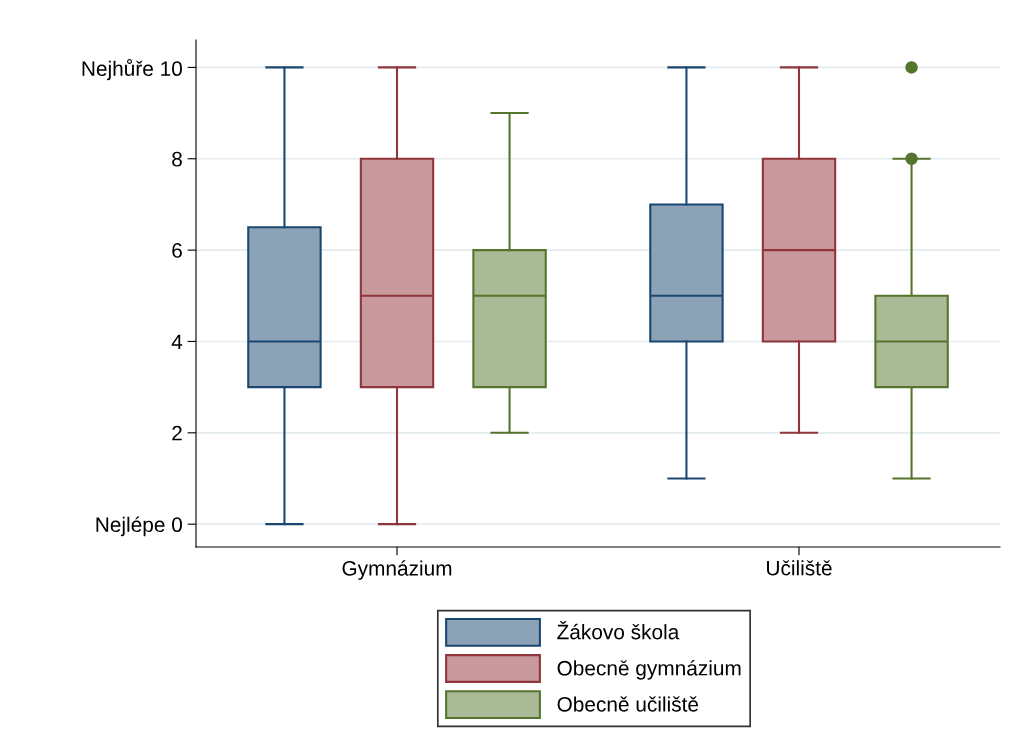  Describe the element at coordinates (177, 250) in the screenshot. I see `y-tick-label: 6` at that location.